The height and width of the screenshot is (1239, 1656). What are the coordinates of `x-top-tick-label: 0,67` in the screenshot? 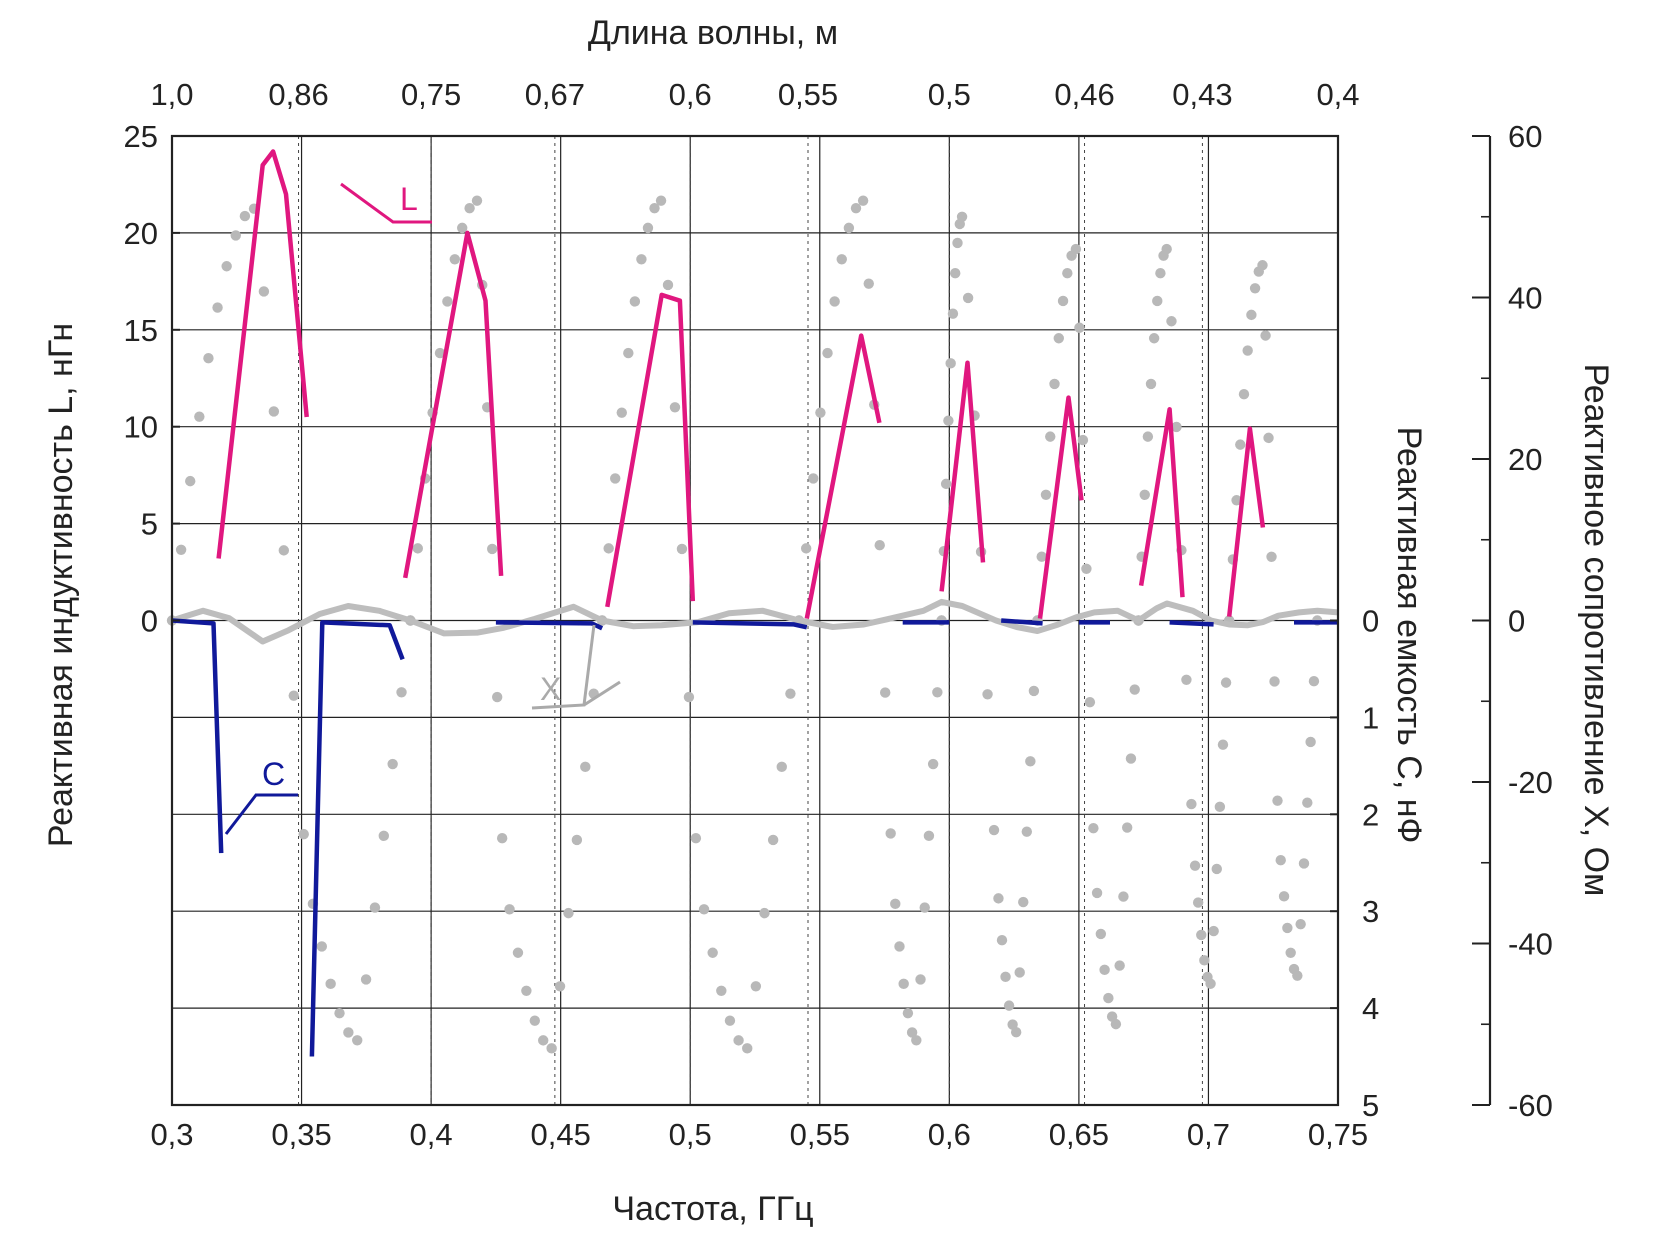 It's located at (555, 94).